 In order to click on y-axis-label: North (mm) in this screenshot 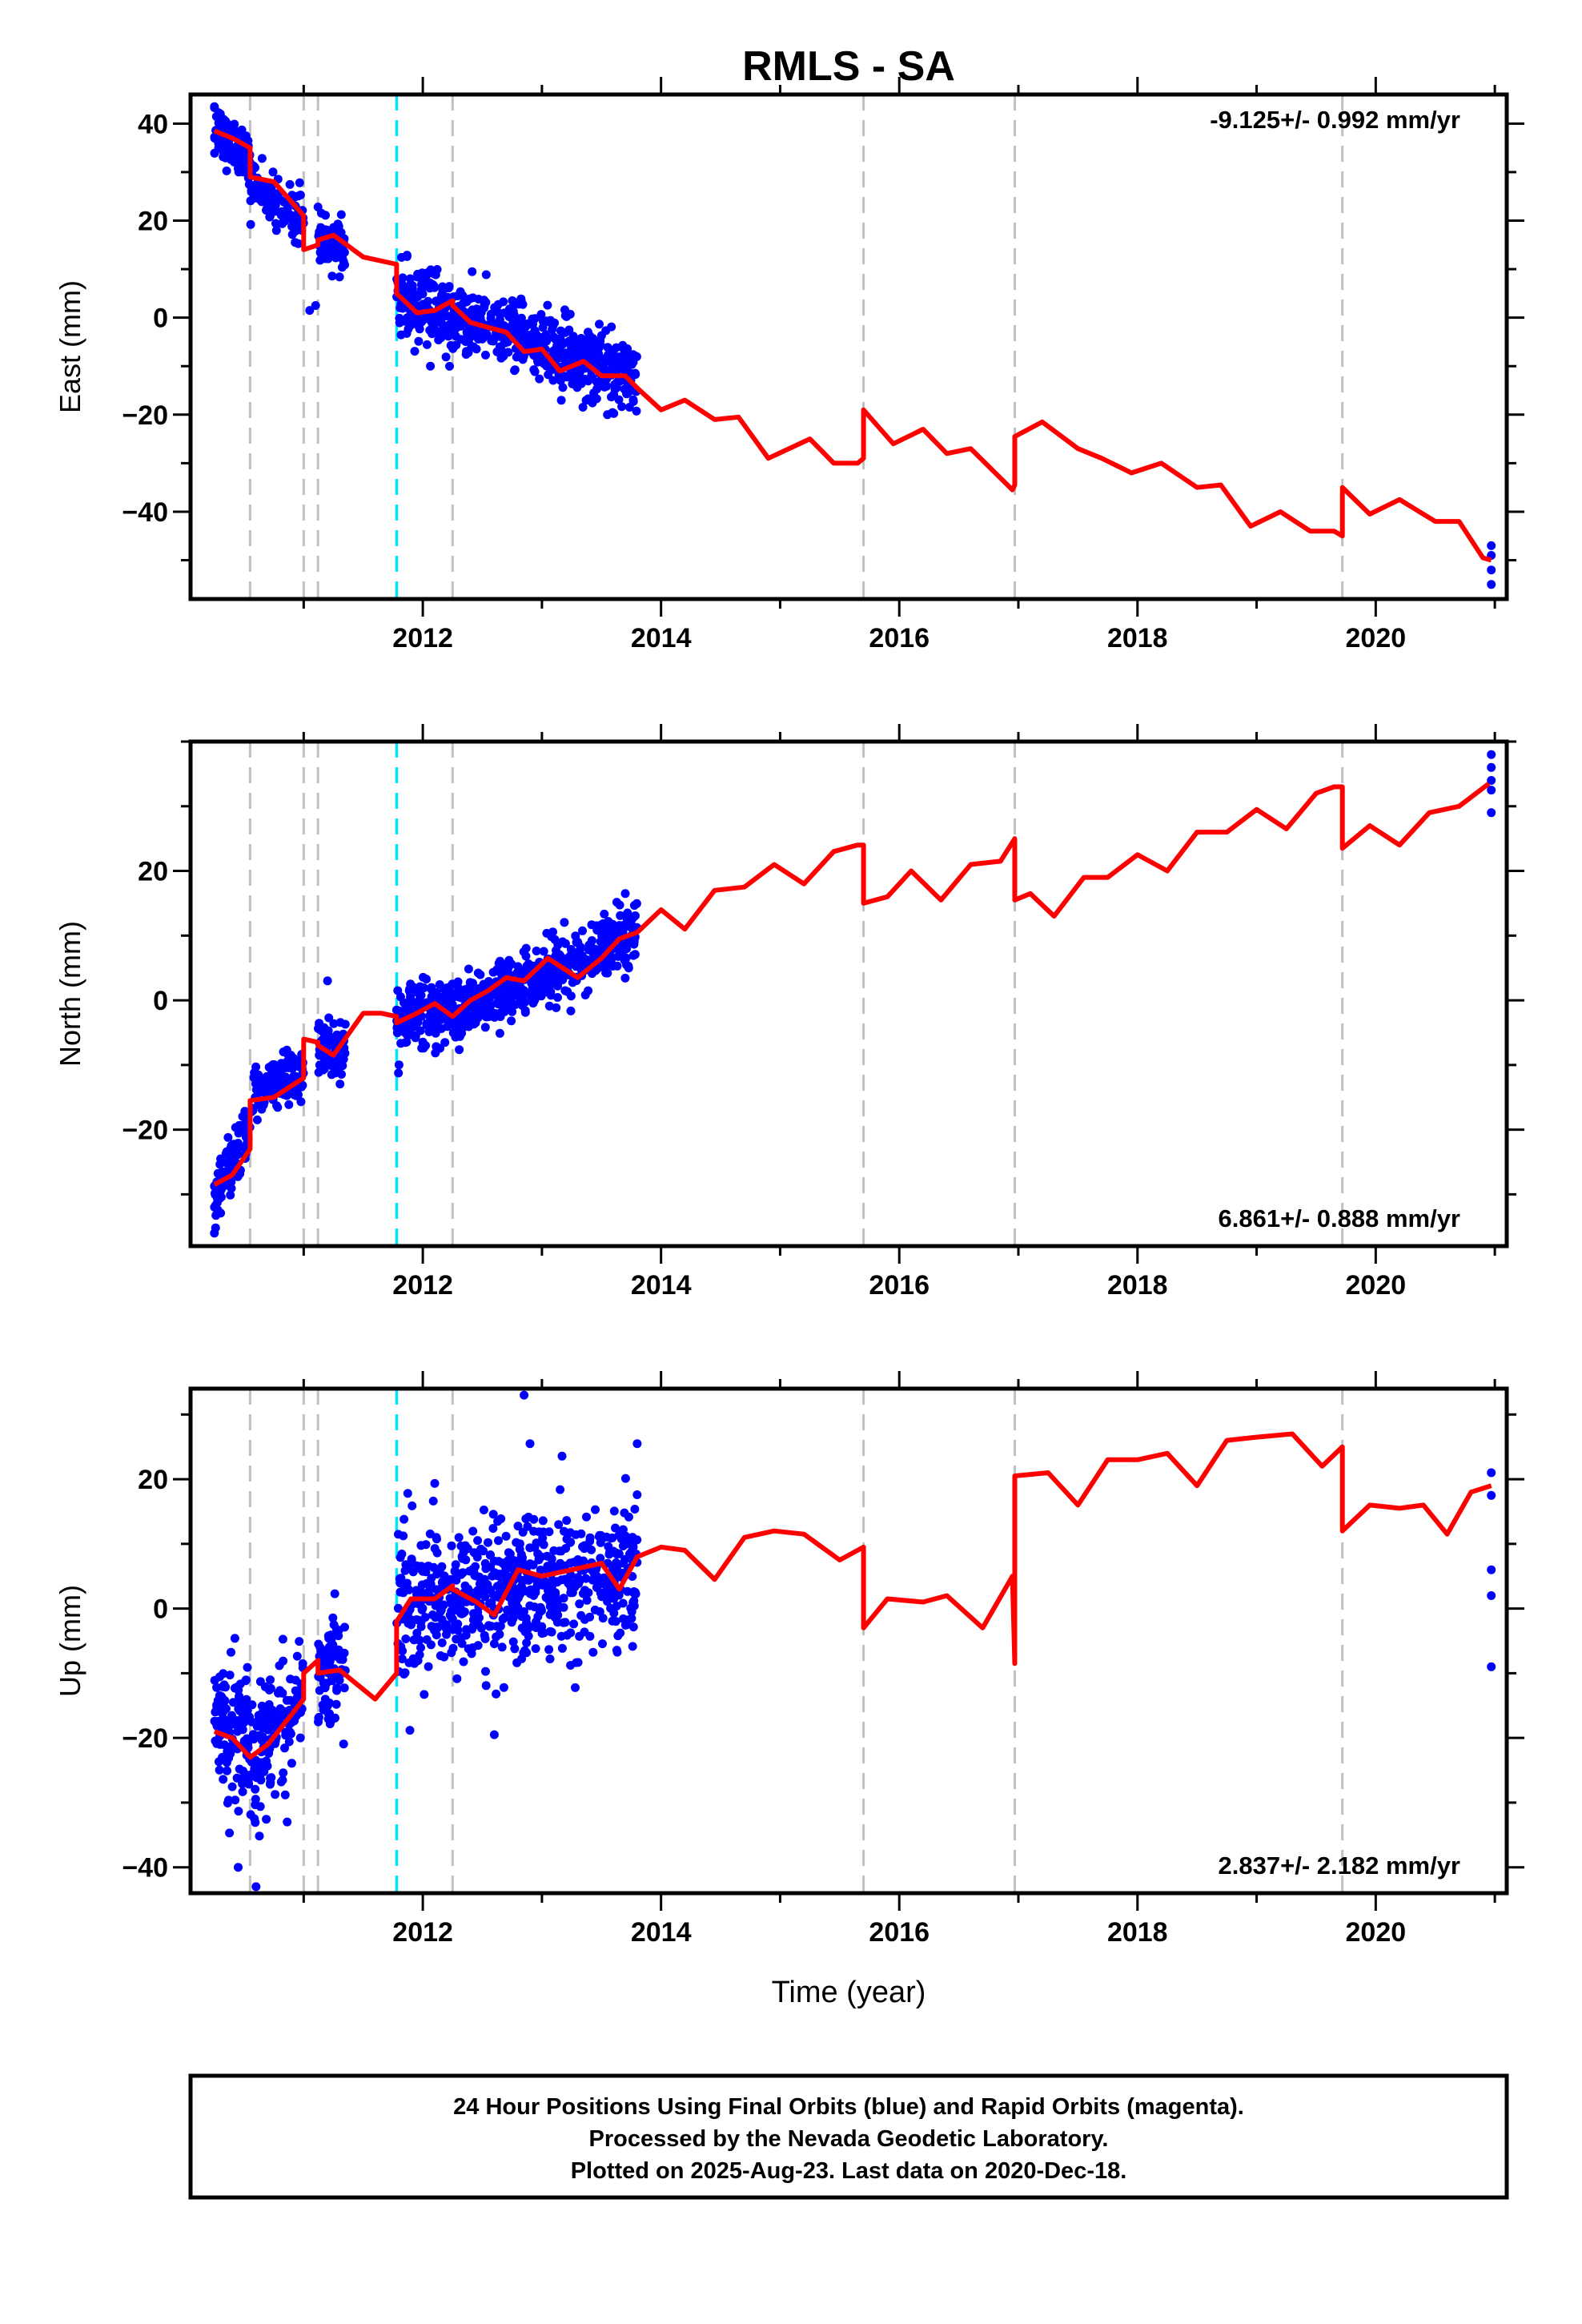, I will do `click(70, 994)`.